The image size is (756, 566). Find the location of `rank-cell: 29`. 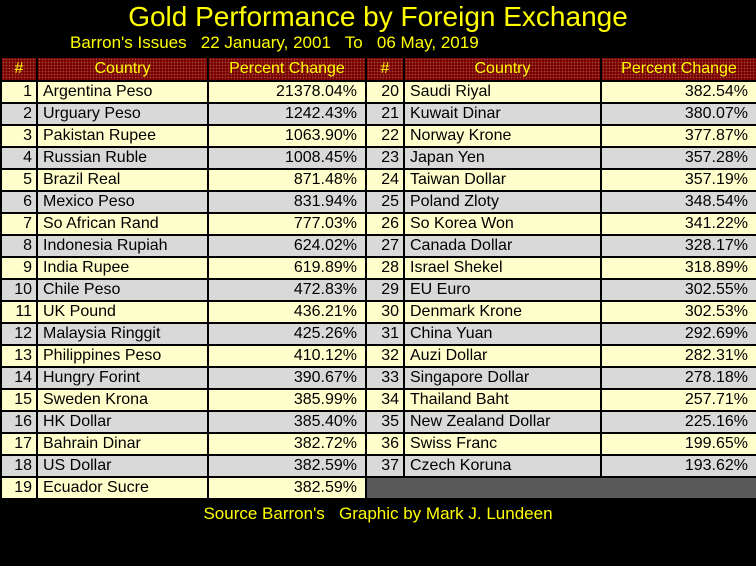

rank-cell: 29 is located at coordinates (385, 290).